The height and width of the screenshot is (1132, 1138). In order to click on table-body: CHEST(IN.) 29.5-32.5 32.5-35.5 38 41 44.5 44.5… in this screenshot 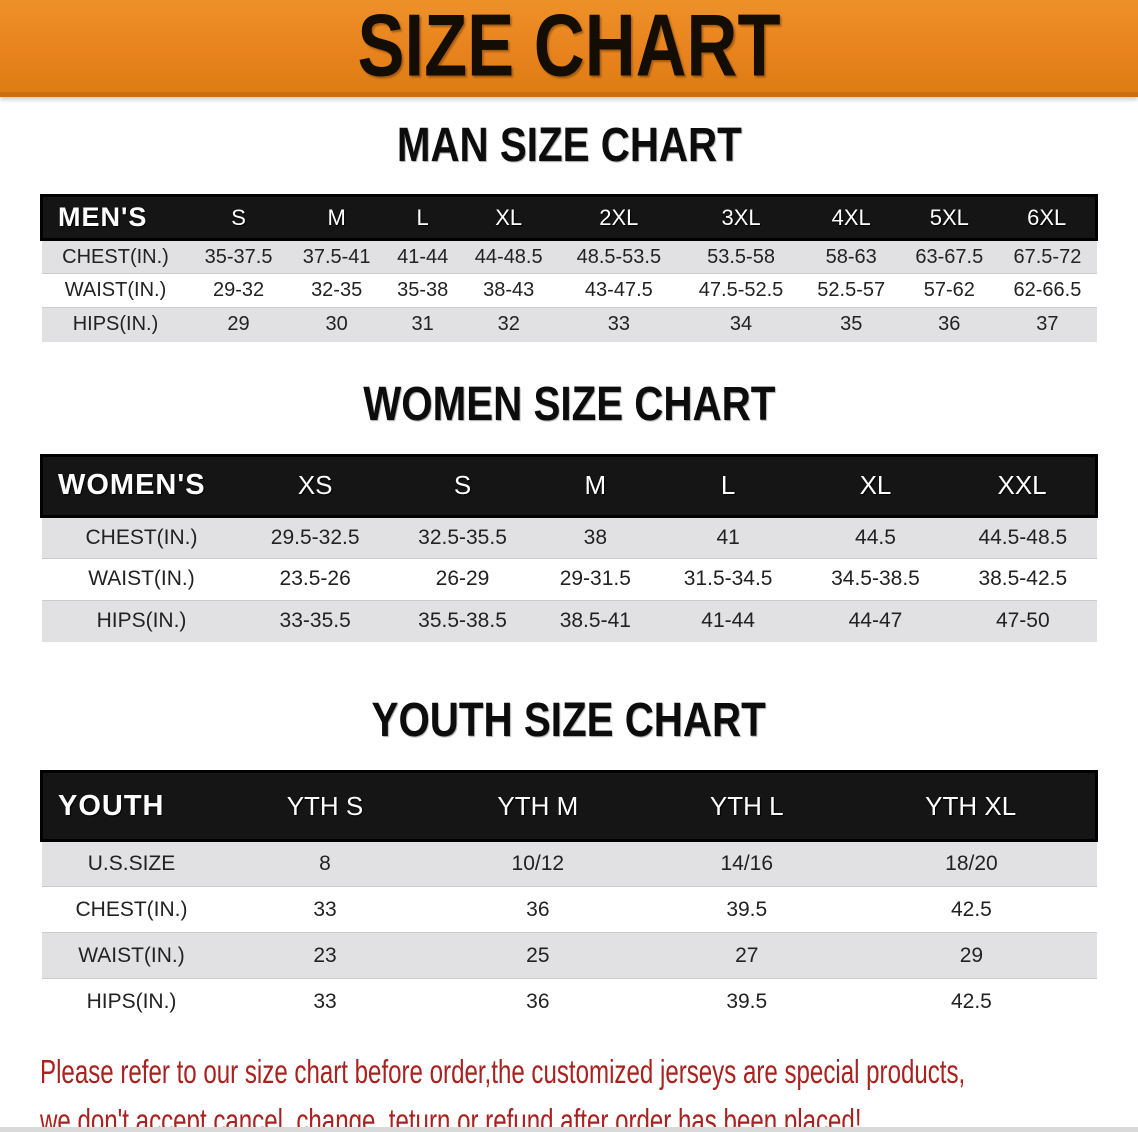, I will do `click(569, 579)`.